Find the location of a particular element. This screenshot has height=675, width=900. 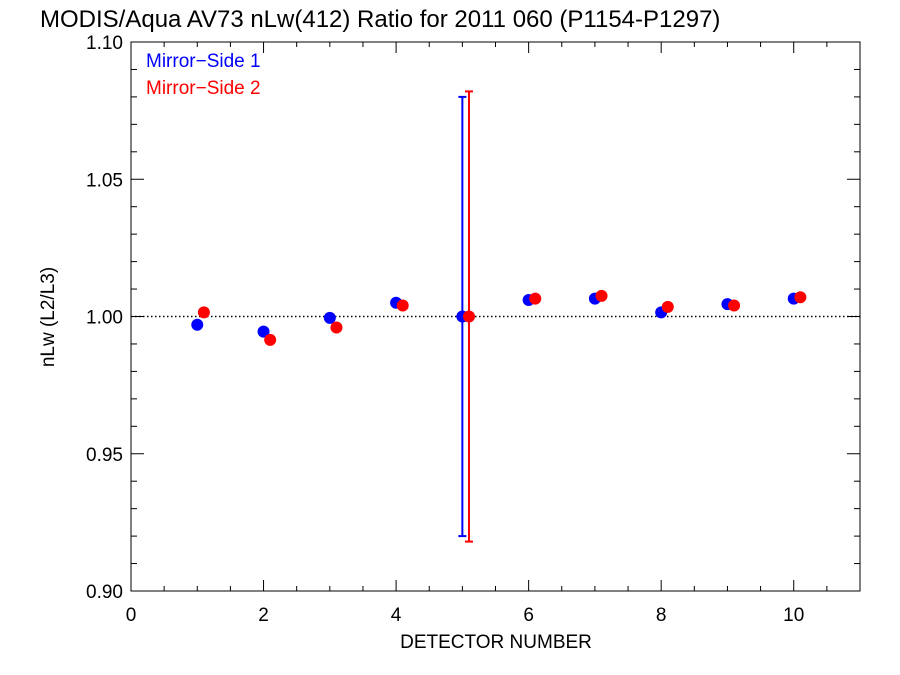

x-axis-label: DETECTOR NUMBER is located at coordinates (496, 642).